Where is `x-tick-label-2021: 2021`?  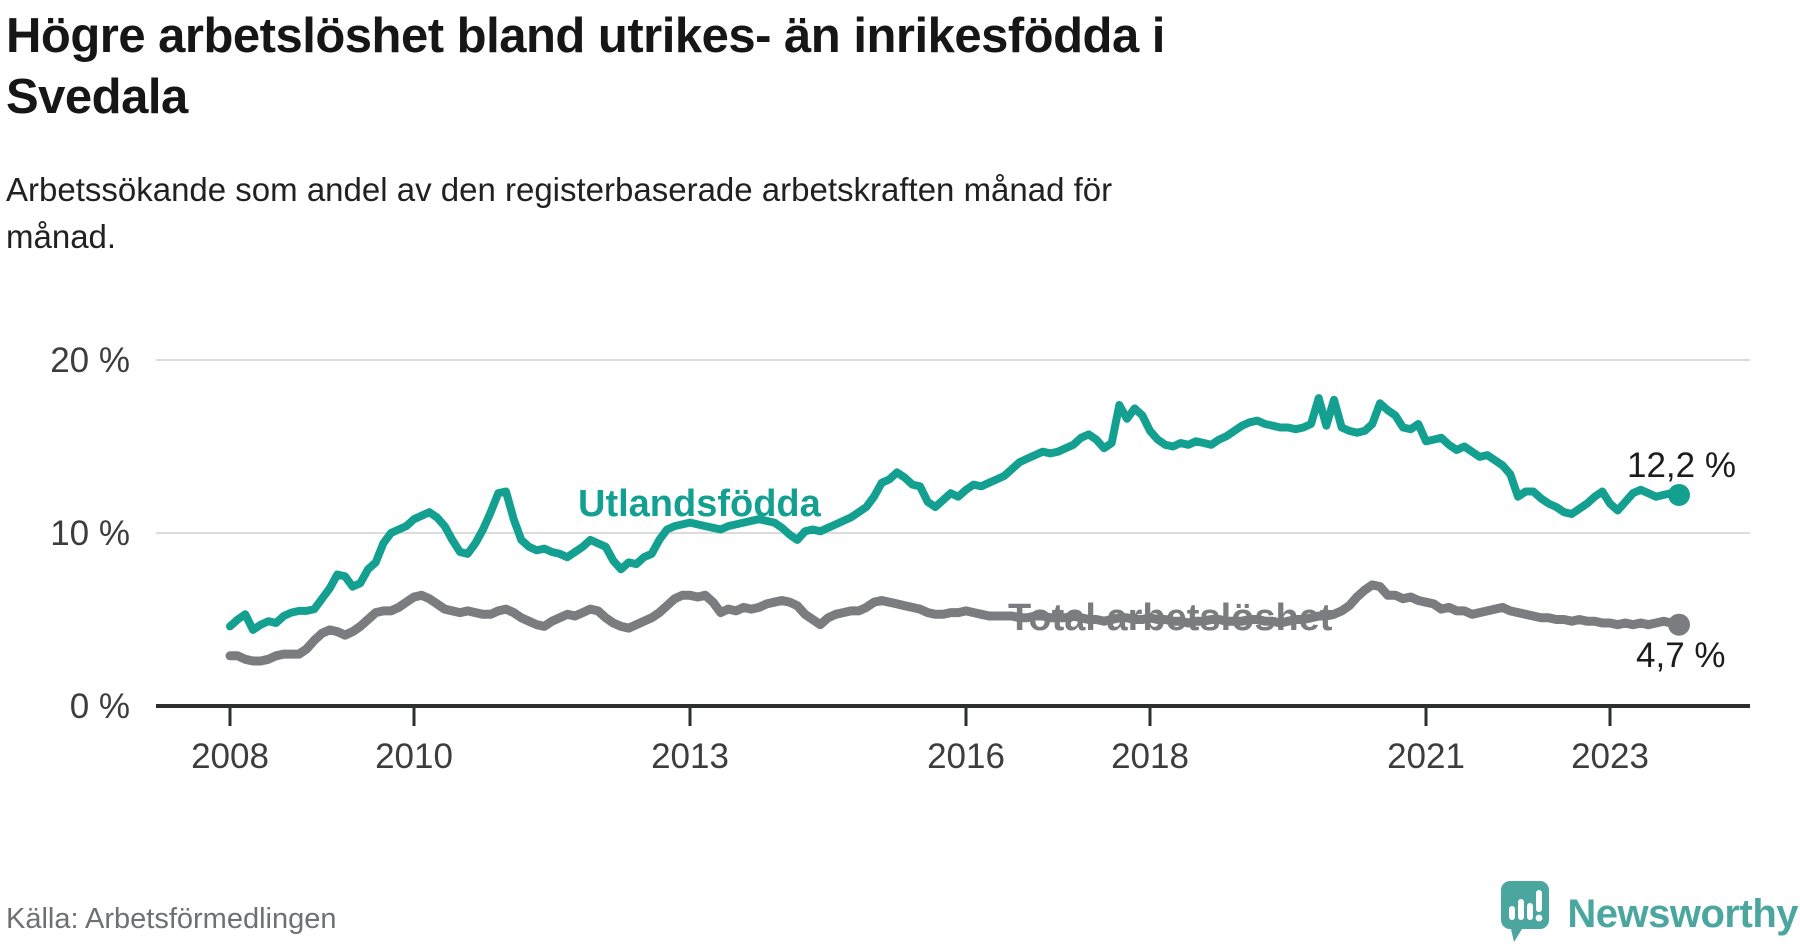
x-tick-label-2021: 2021 is located at coordinates (1426, 756).